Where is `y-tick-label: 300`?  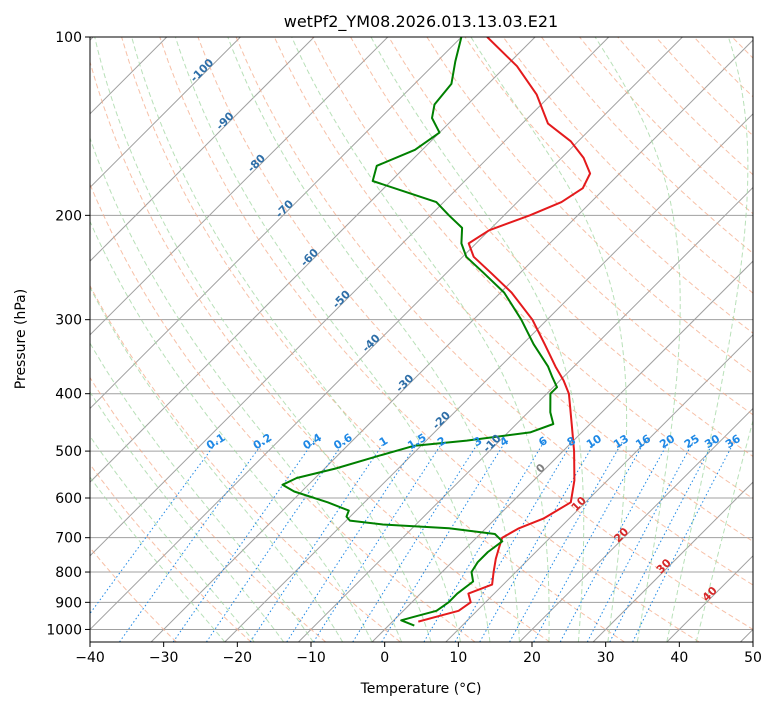 y-tick-label: 300 is located at coordinates (68, 321).